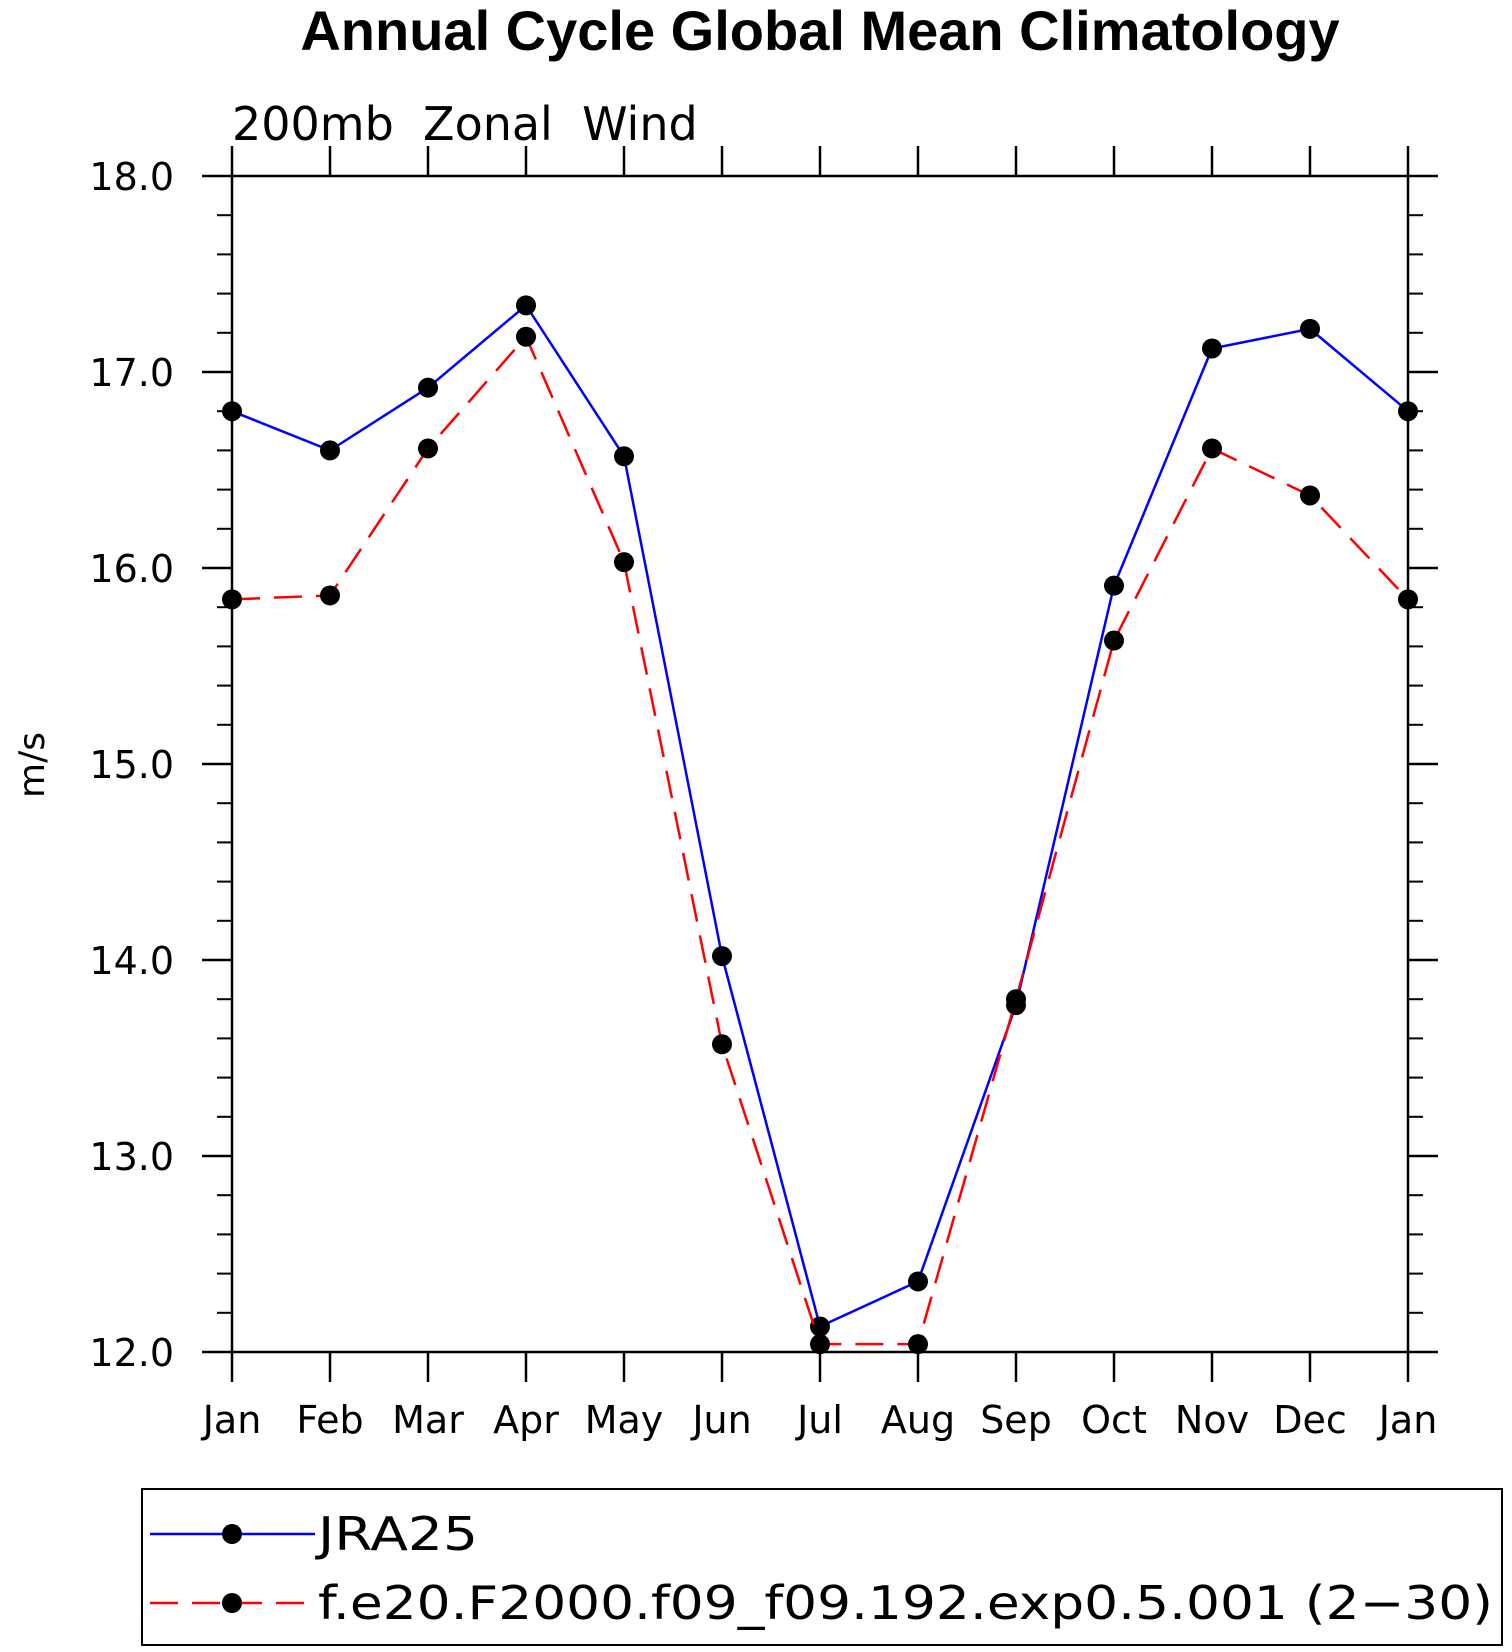  I want to click on legend-box, so click(822, 1567).